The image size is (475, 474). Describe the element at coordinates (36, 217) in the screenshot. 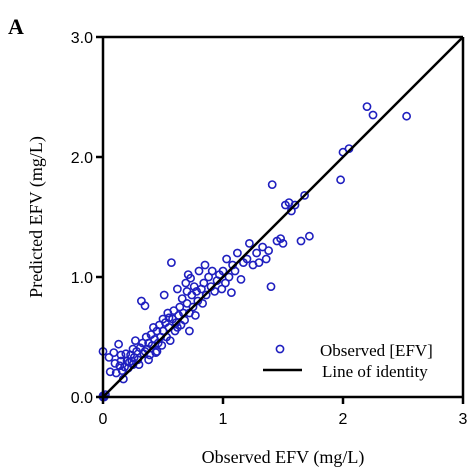

I see `y-axis-label: Predicted EFV (mg/L)` at that location.